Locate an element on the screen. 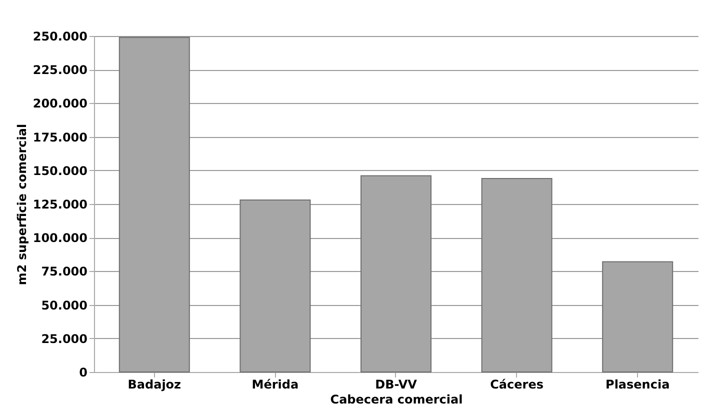  y-tick-label: 0 is located at coordinates (83, 373).